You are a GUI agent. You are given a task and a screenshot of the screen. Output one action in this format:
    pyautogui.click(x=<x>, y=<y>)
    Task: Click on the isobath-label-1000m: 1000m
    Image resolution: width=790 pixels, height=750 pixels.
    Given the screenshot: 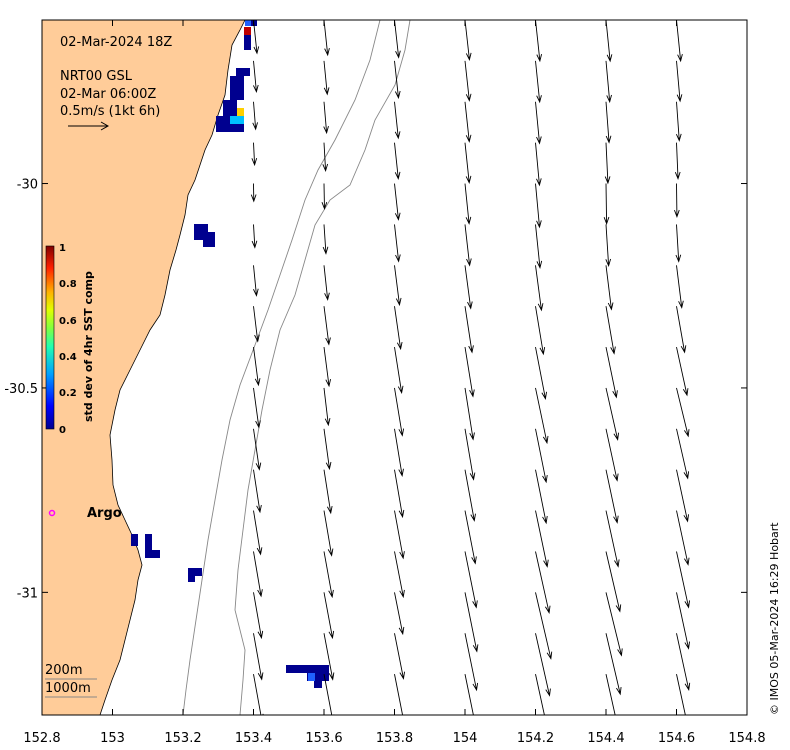 What is the action you would take?
    pyautogui.click(x=68, y=688)
    